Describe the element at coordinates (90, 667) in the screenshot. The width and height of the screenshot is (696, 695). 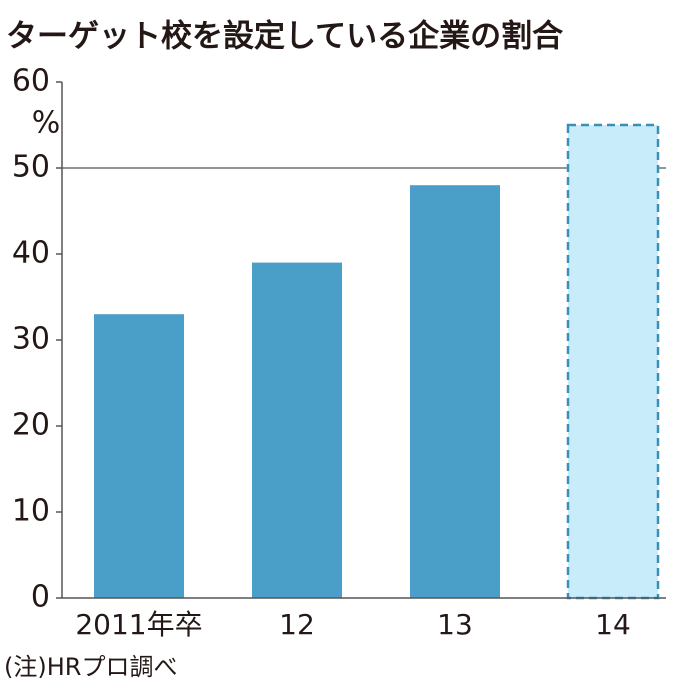
I see `source-note: (注)HRプロ調べ` at that location.